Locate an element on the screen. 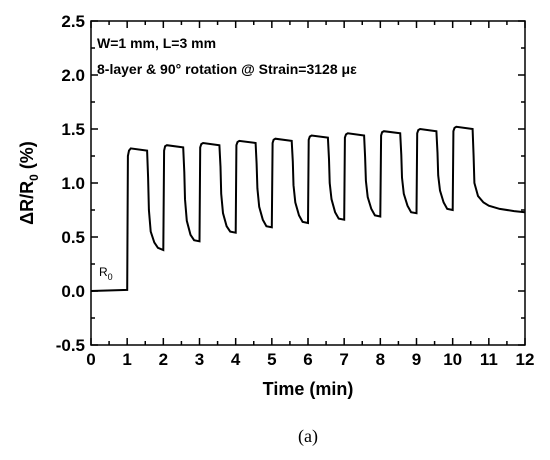 Image resolution: width=550 pixels, height=460 pixels. x-tick-label: 3 is located at coordinates (199, 359).